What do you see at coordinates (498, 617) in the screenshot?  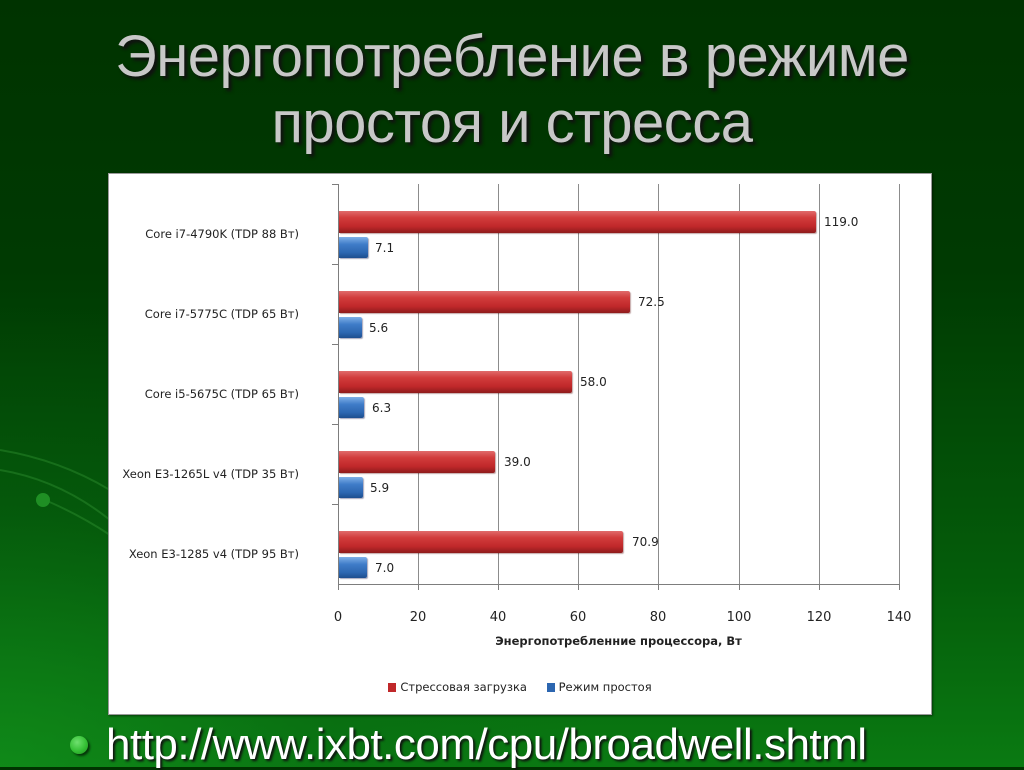 I see `x-tick-label: 40` at bounding box center [498, 617].